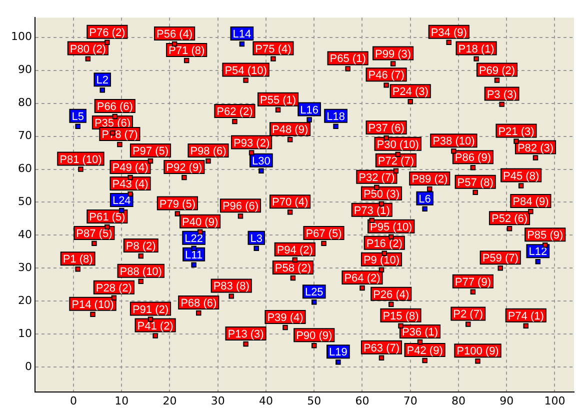  I want to click on data-label: P34 (9), so click(448, 32).